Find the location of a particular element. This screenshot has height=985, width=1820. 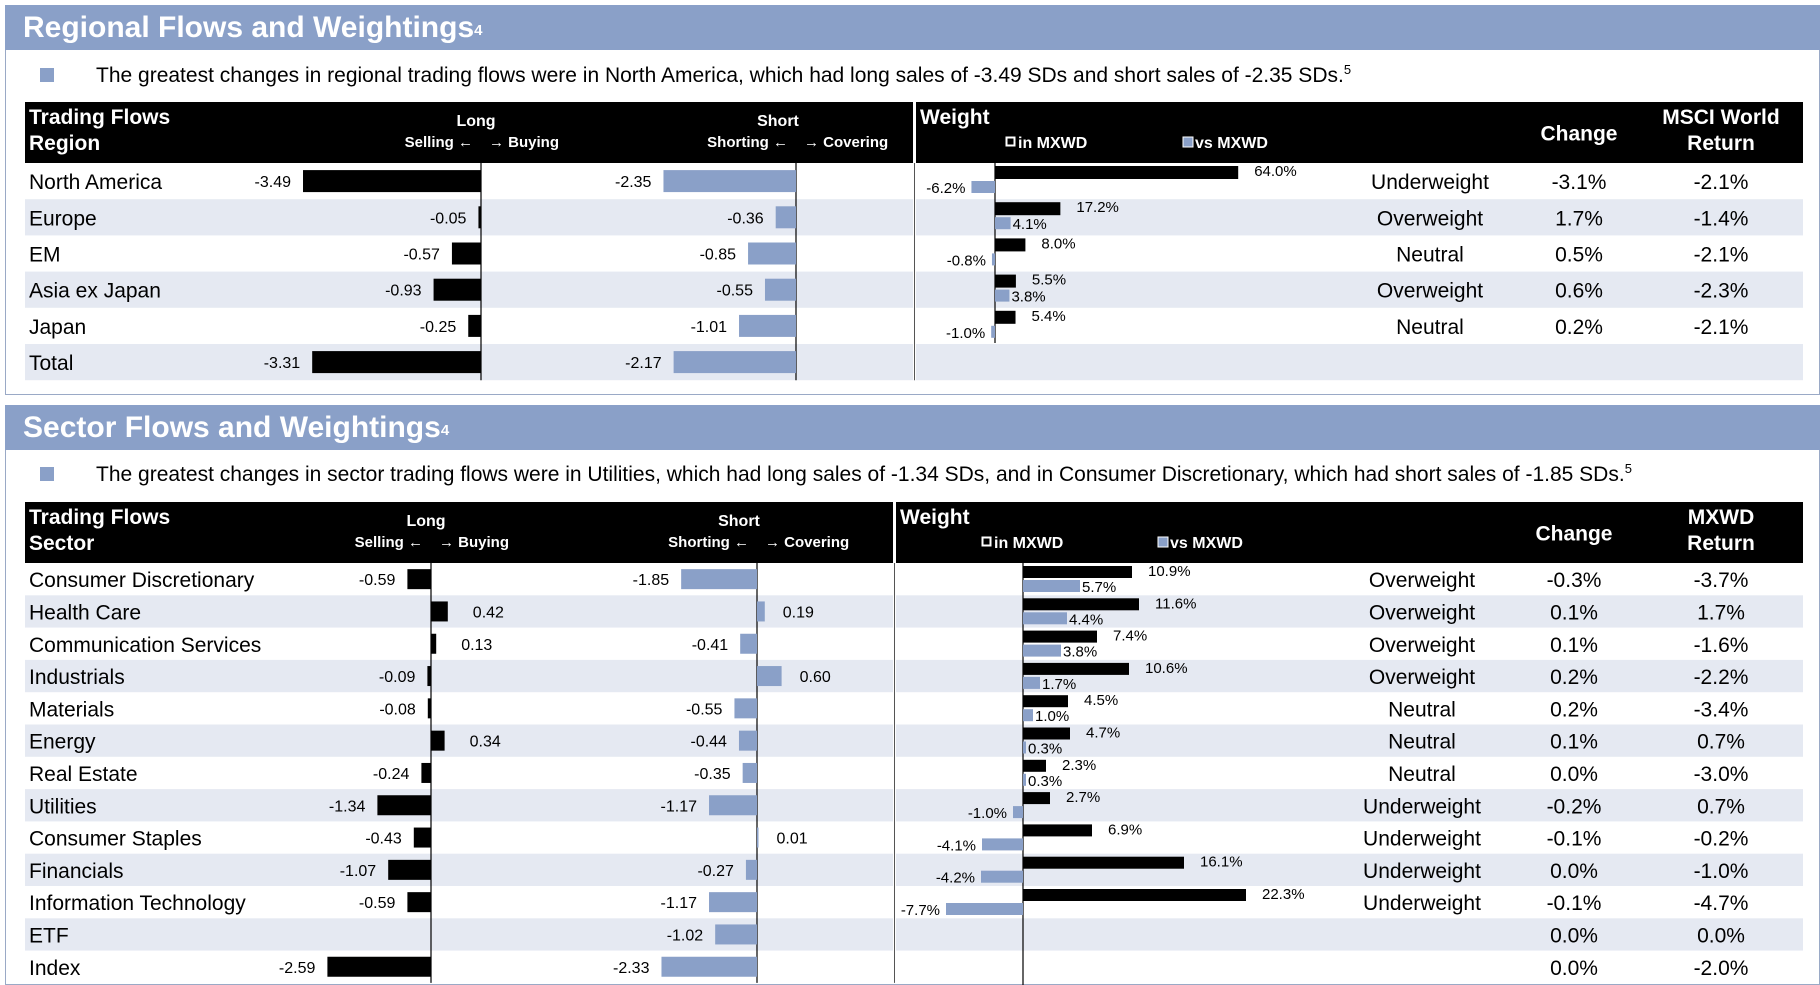

vs-mxwd-value-label: -0.8% is located at coordinates (966, 260).